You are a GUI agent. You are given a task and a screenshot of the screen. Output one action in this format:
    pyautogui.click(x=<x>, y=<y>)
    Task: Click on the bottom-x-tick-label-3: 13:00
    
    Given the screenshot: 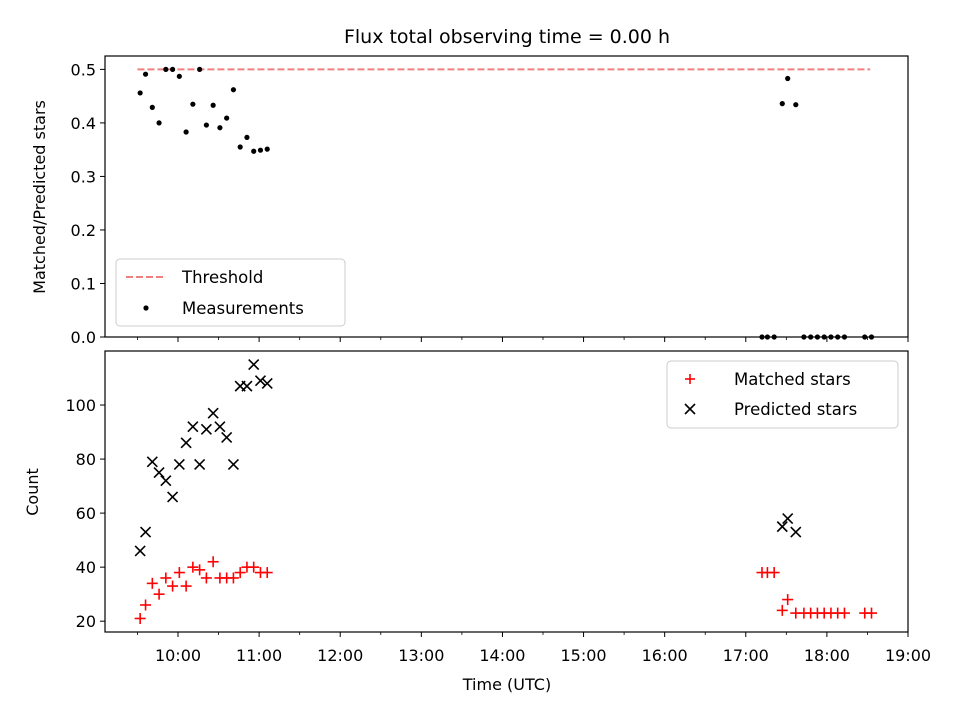 What is the action you would take?
    pyautogui.click(x=421, y=655)
    